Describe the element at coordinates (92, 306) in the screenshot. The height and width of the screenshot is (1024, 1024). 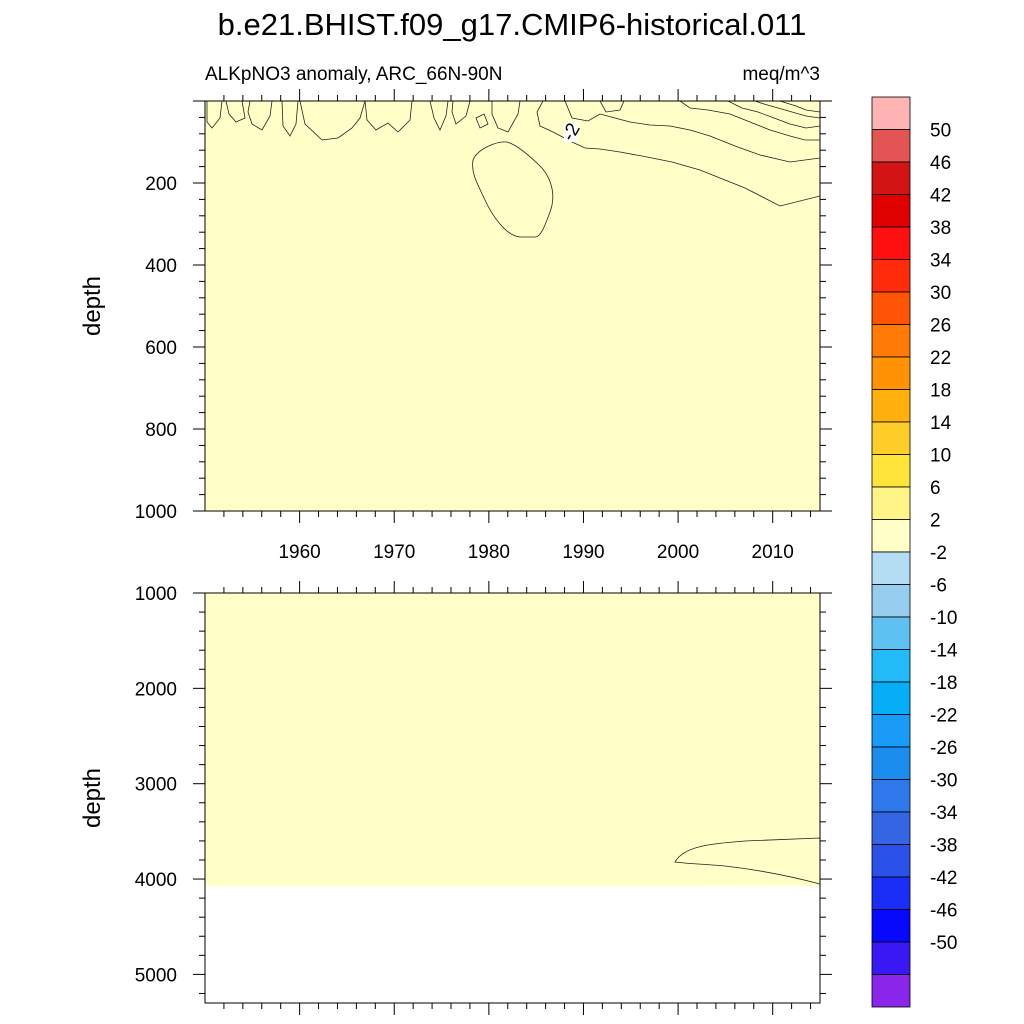
I see `upper-y-axis-label: depth` at that location.